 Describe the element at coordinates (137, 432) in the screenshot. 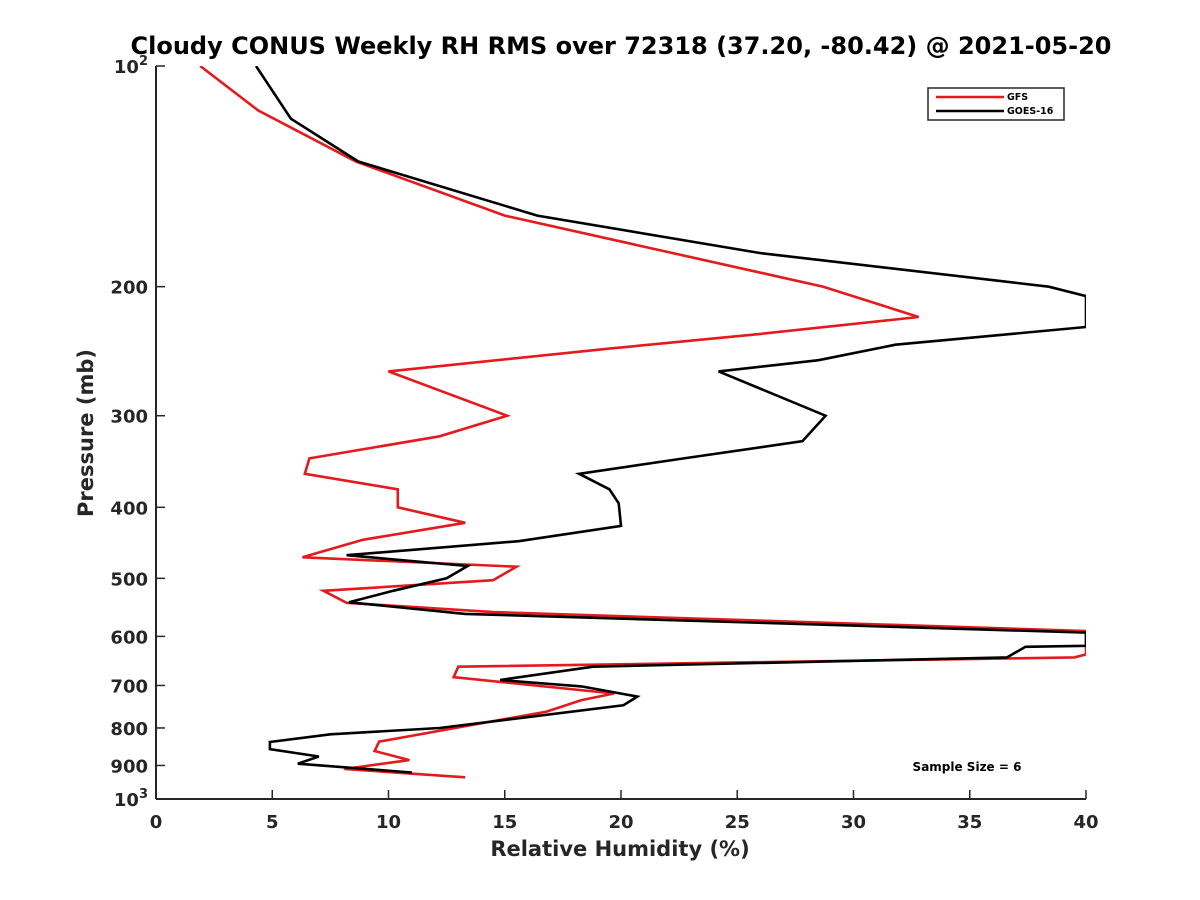

I see `y-ticks: 10² 200 300 400 500 600 700 800 900 10³` at that location.